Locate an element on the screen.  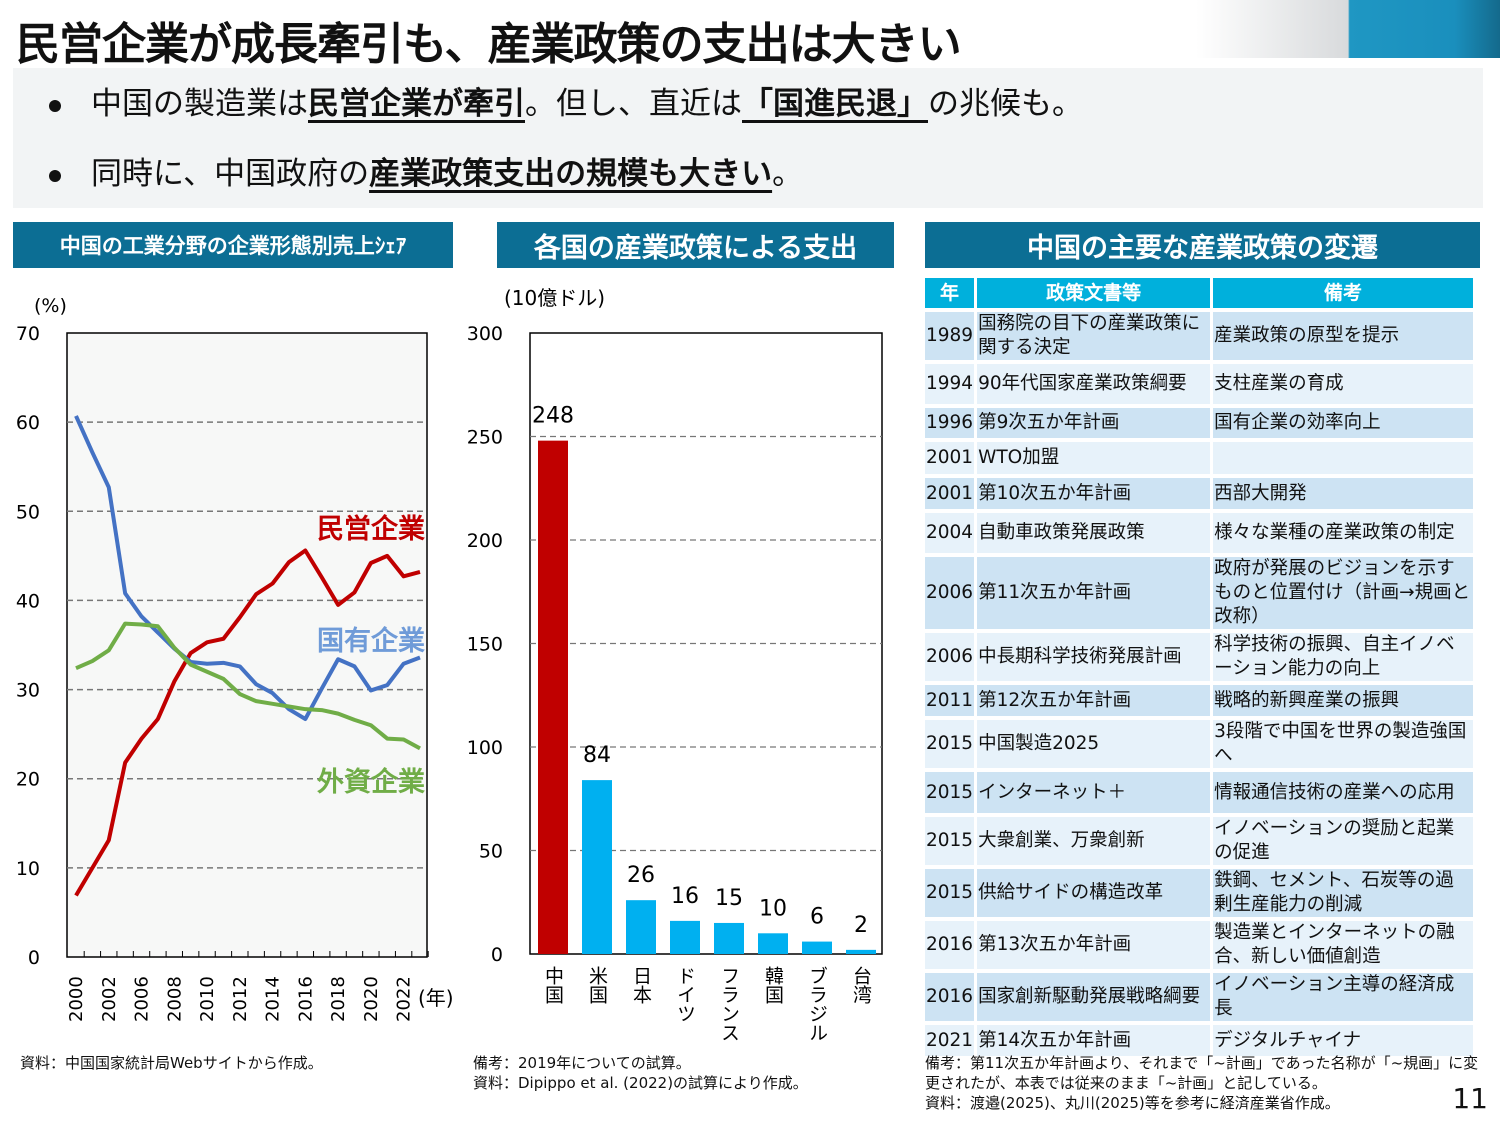
notes-cell: 様々な業種の産業政策の制定 is located at coordinates (1343, 533).